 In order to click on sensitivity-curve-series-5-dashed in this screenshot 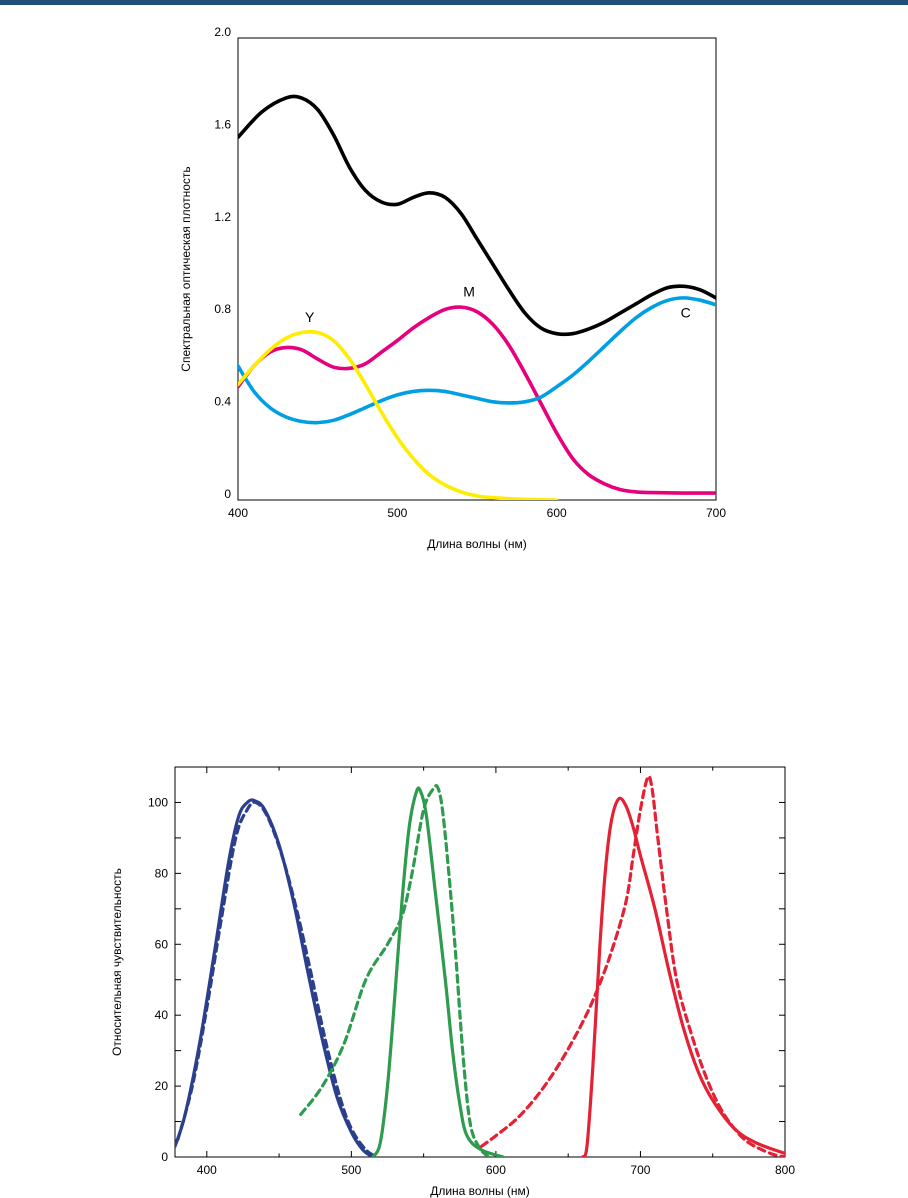, I will do `click(632, 965)`.